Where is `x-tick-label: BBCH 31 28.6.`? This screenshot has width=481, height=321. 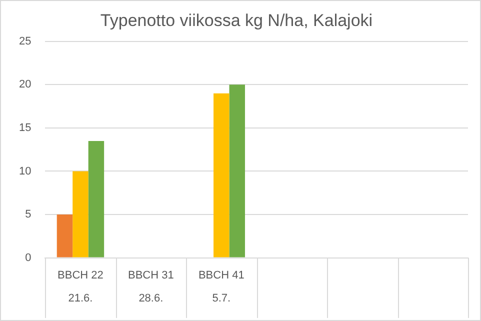 x-tick-label: BBCH 31 28.6. is located at coordinates (151, 286).